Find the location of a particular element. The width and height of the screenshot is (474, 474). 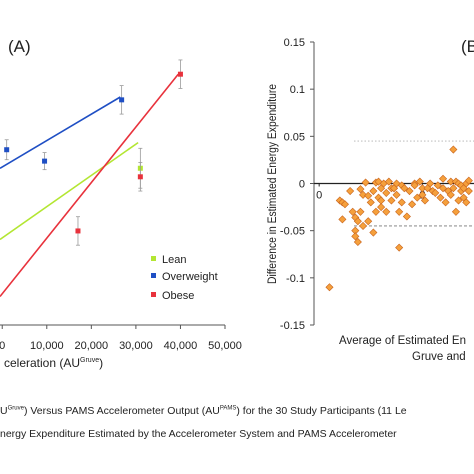

panel-b-y-tick-label: 0 is located at coordinates (302, 185).